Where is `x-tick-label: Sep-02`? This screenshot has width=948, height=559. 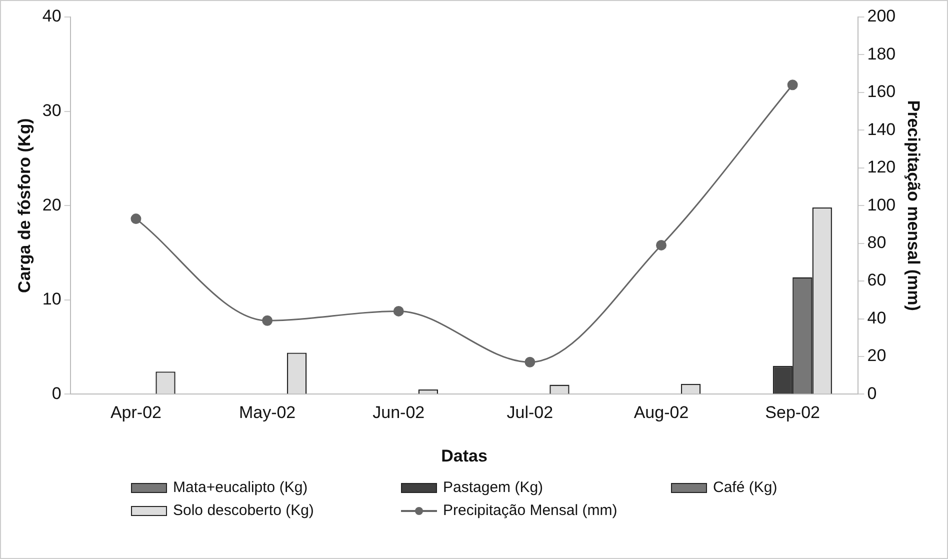
x-tick-label: Sep-02 is located at coordinates (792, 412).